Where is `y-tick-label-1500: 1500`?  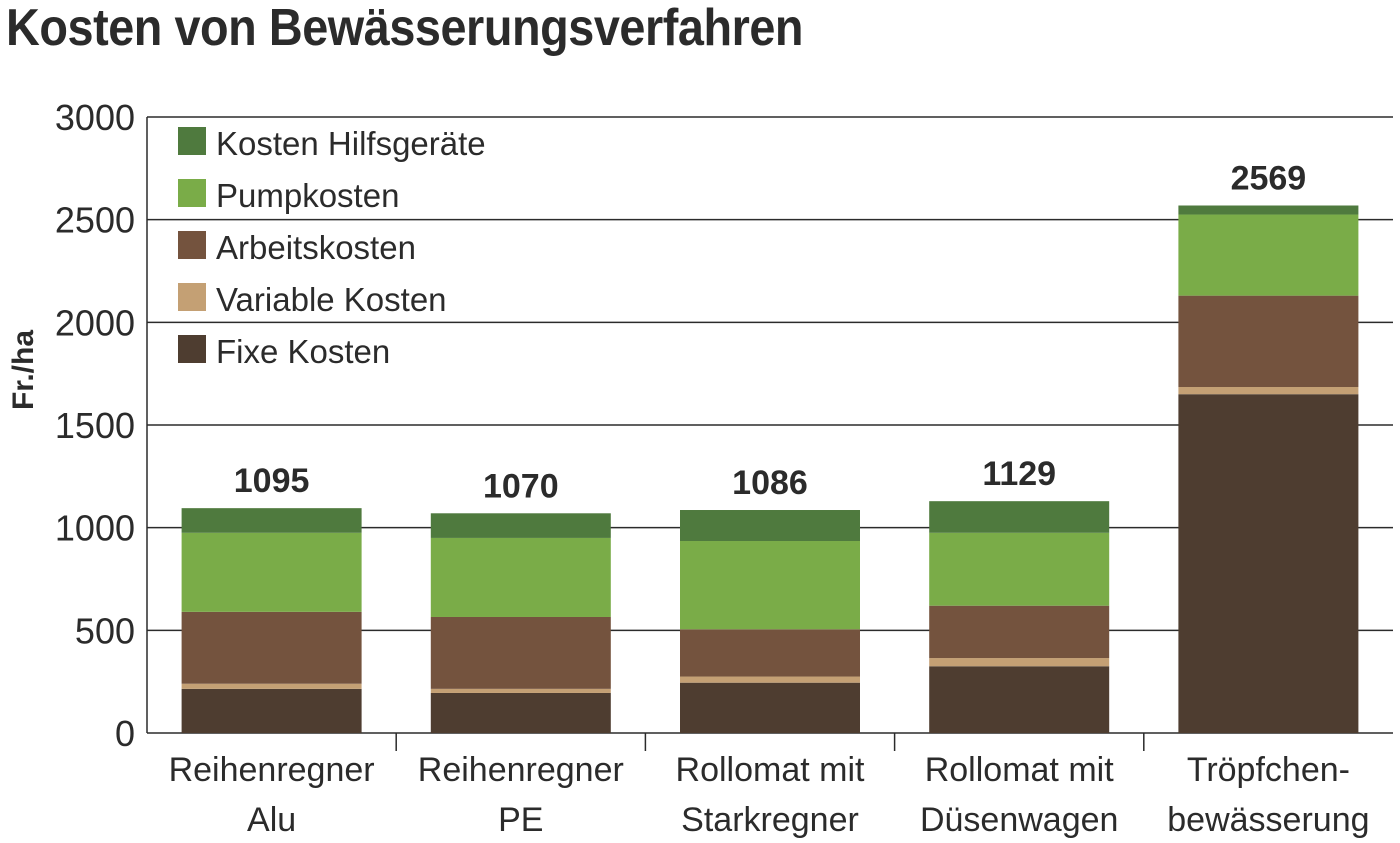 y-tick-label-1500: 1500 is located at coordinates (95, 425).